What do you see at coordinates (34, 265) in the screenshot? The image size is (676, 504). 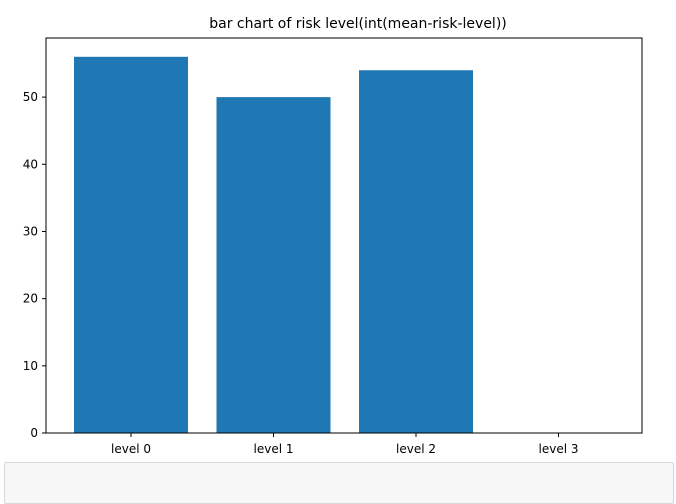 I see `y-axis: 0 10 20 30 40 50` at bounding box center [34, 265].